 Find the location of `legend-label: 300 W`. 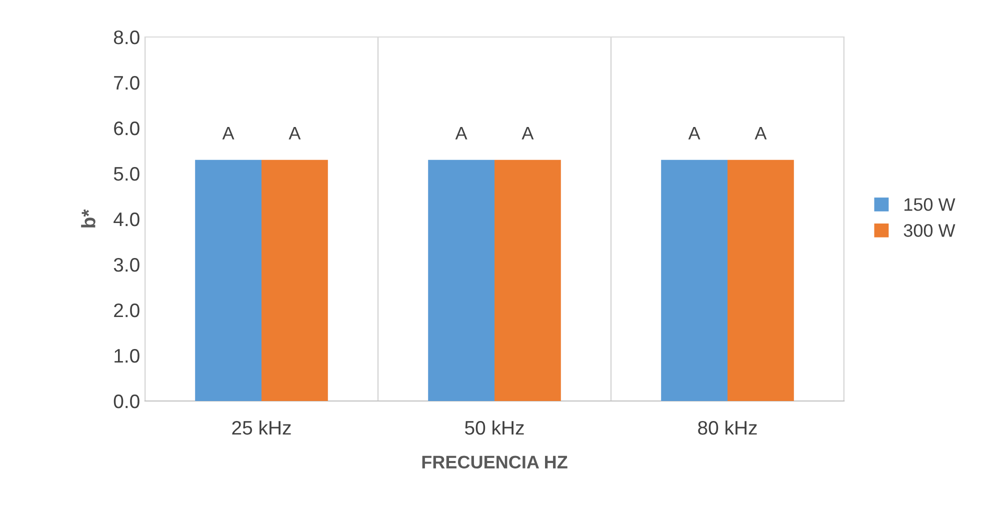

legend-label: 300 W is located at coordinates (930, 230).